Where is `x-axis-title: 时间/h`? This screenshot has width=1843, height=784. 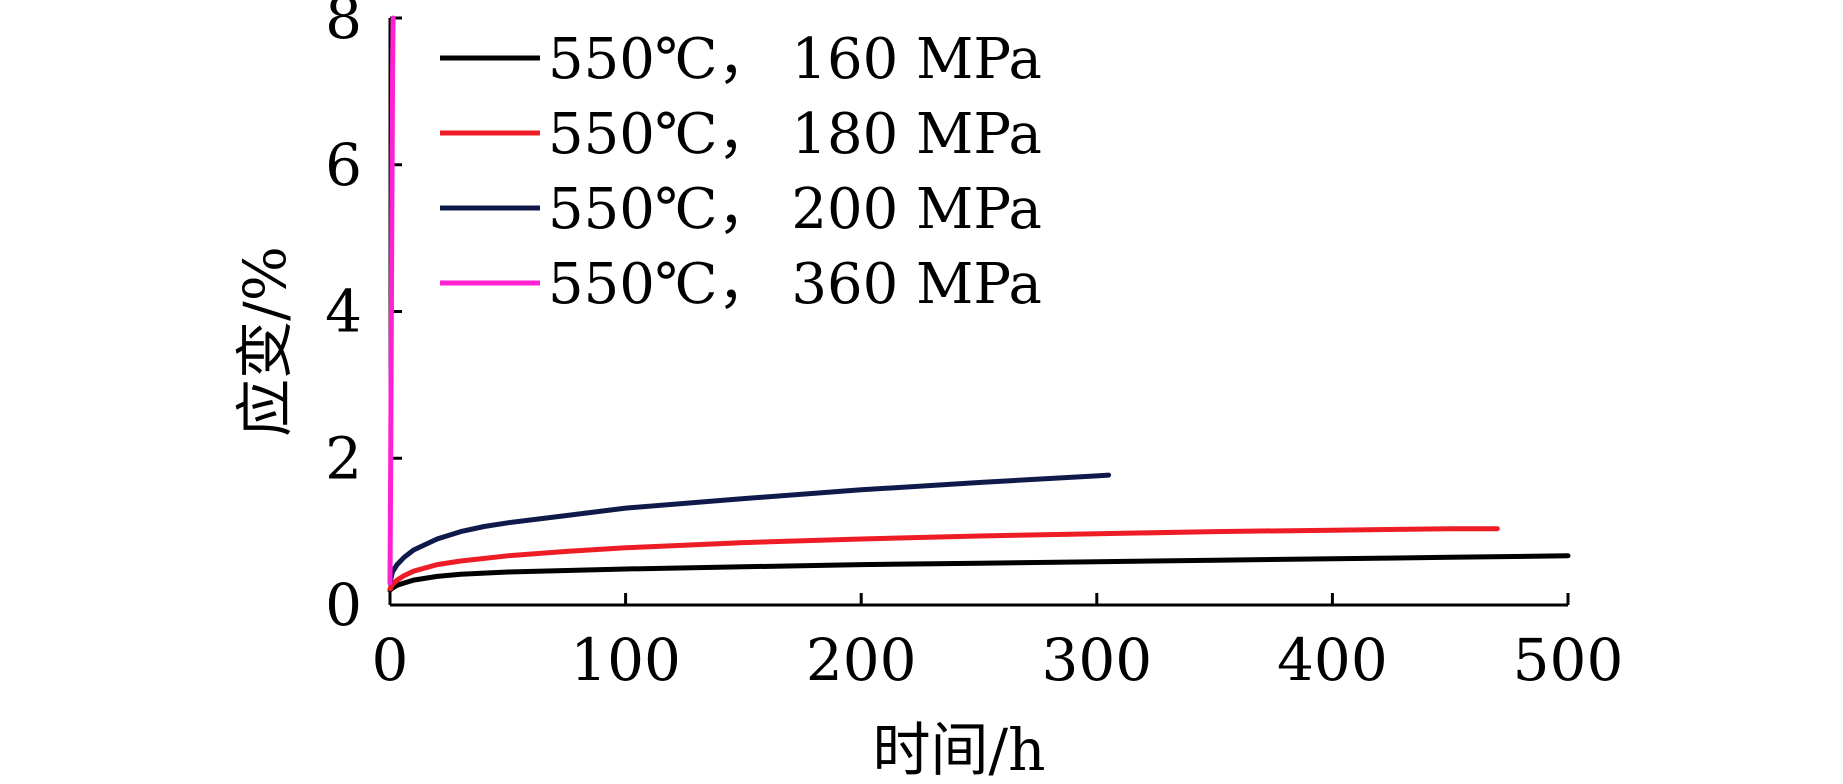
x-axis-title: 时间/h is located at coordinates (959, 747).